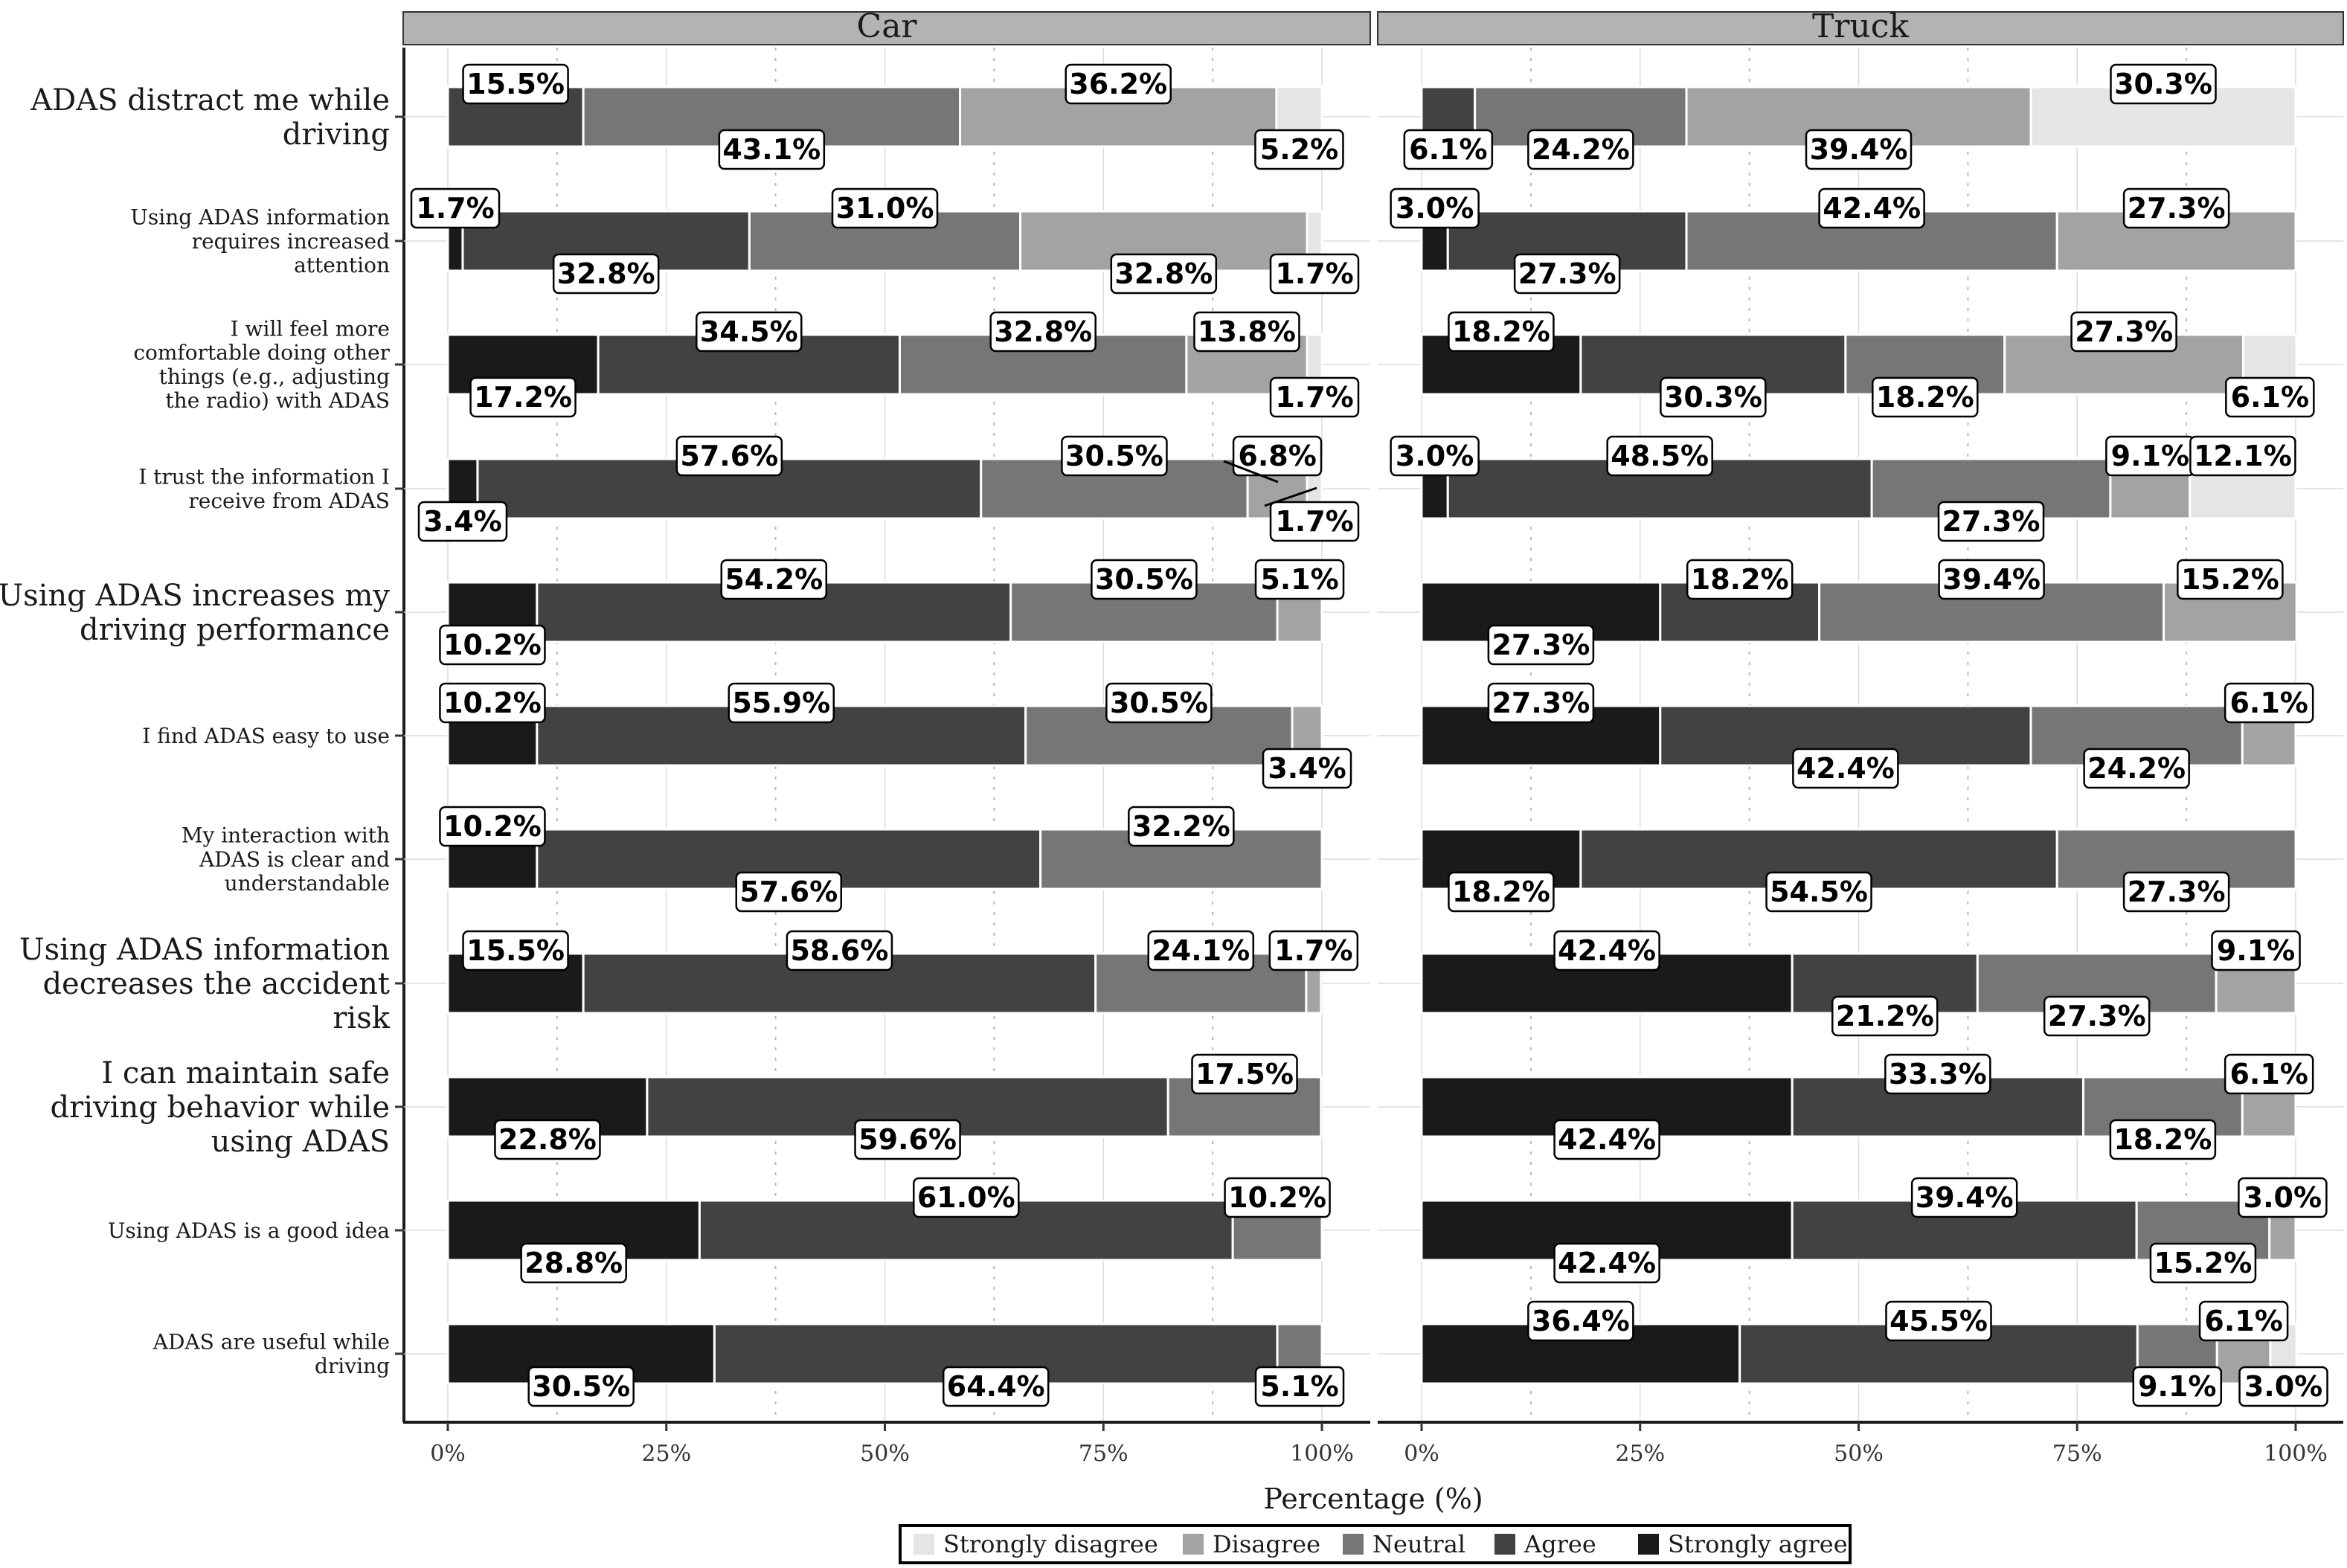 The width and height of the screenshot is (2347, 1568). Describe the element at coordinates (2283, 1386) in the screenshot. I see `data-label: 3.0%` at that location.